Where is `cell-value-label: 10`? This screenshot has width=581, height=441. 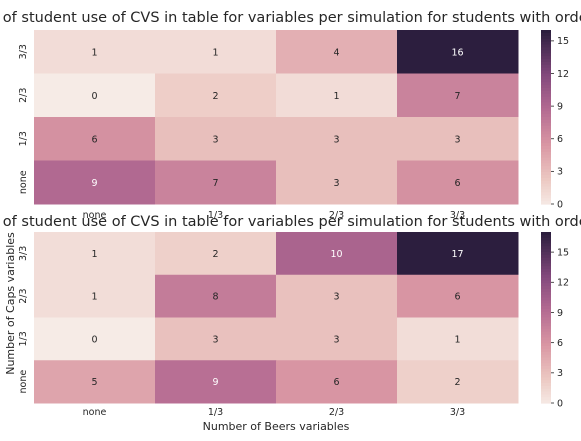 cell-value-label: 10 is located at coordinates (336, 254).